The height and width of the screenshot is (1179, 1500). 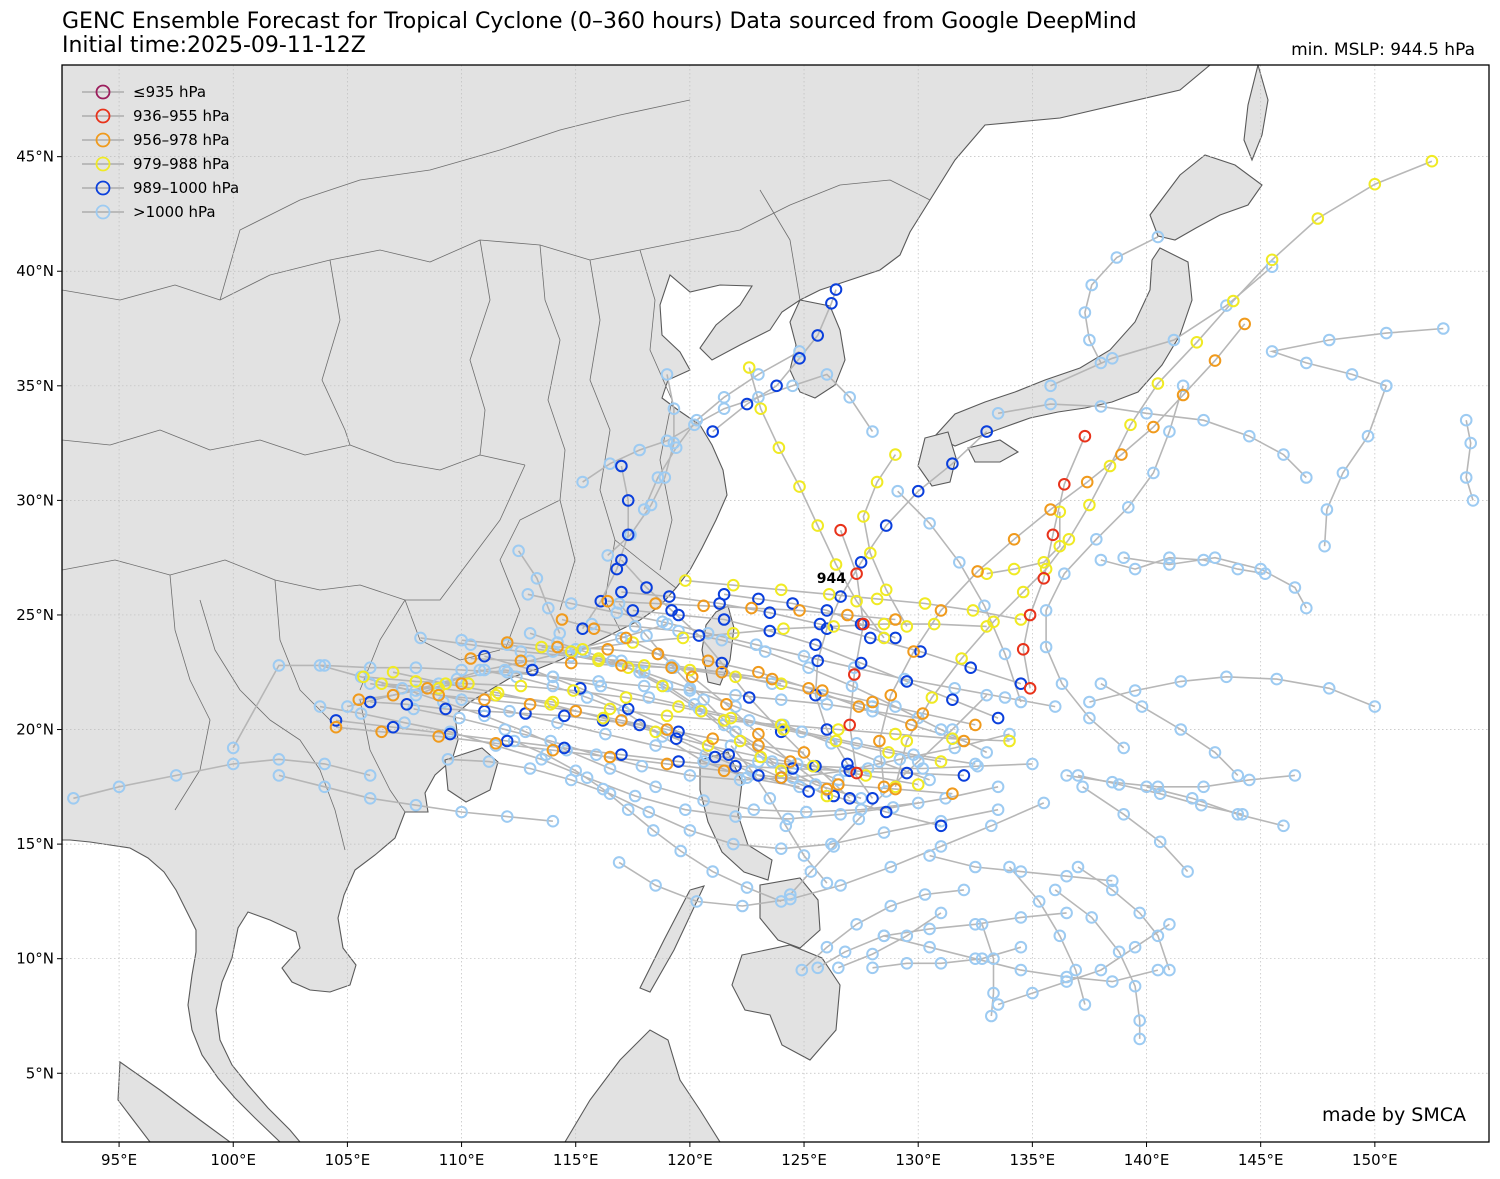 What do you see at coordinates (190, 692) in the screenshot?
I see `admin-border` at bounding box center [190, 692].